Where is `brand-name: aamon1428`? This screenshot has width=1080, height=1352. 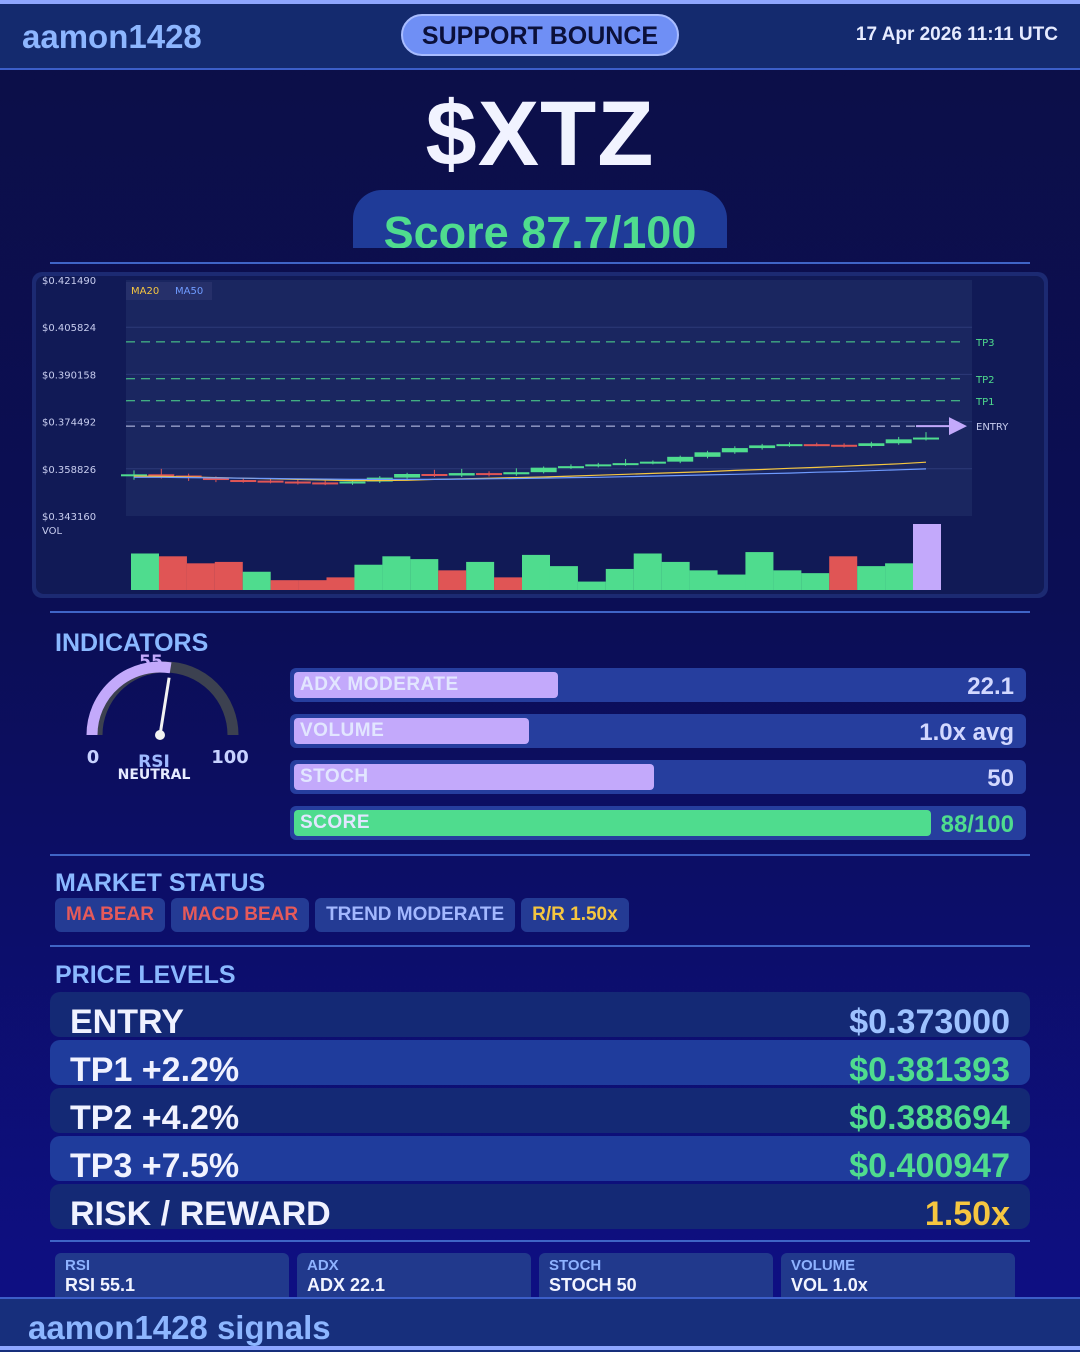 brand-name: aamon1428 is located at coordinates (112, 36).